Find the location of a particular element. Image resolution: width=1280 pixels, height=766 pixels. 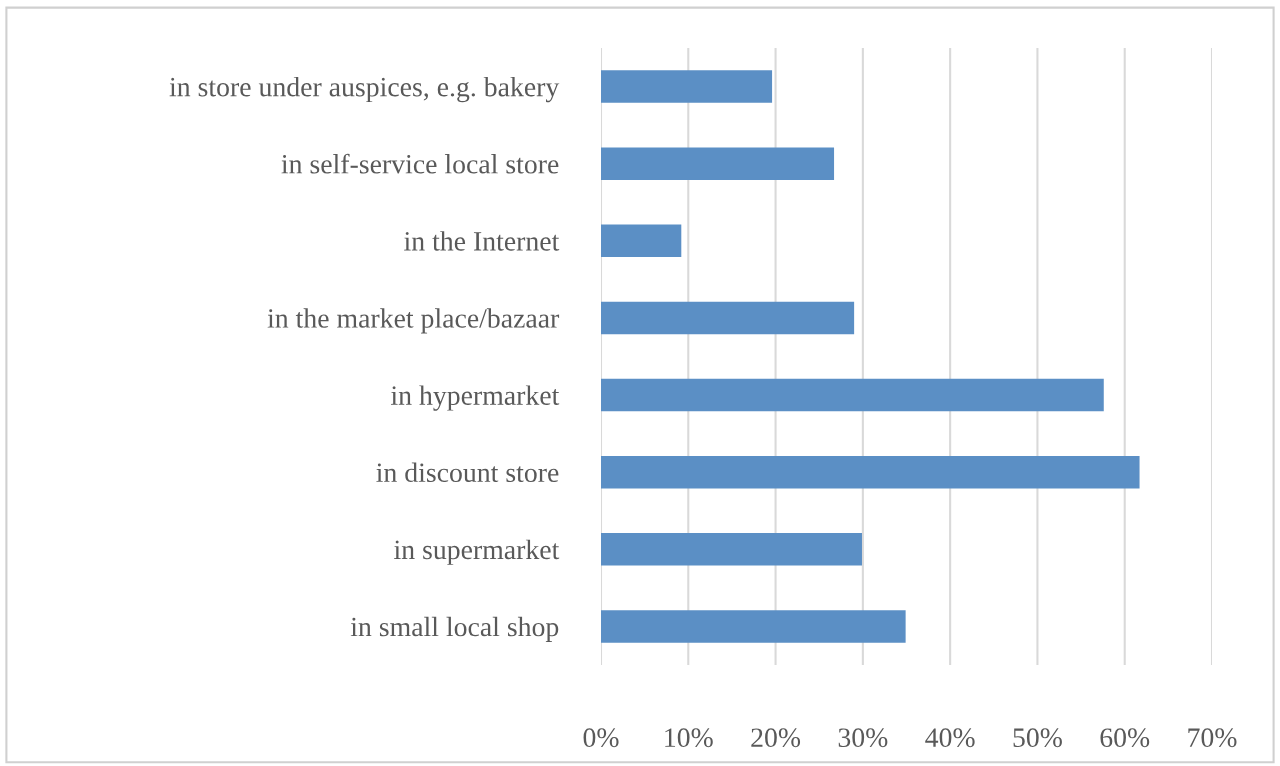

y-tick-label: in store under auspices, e.g. bakery is located at coordinates (364, 89).